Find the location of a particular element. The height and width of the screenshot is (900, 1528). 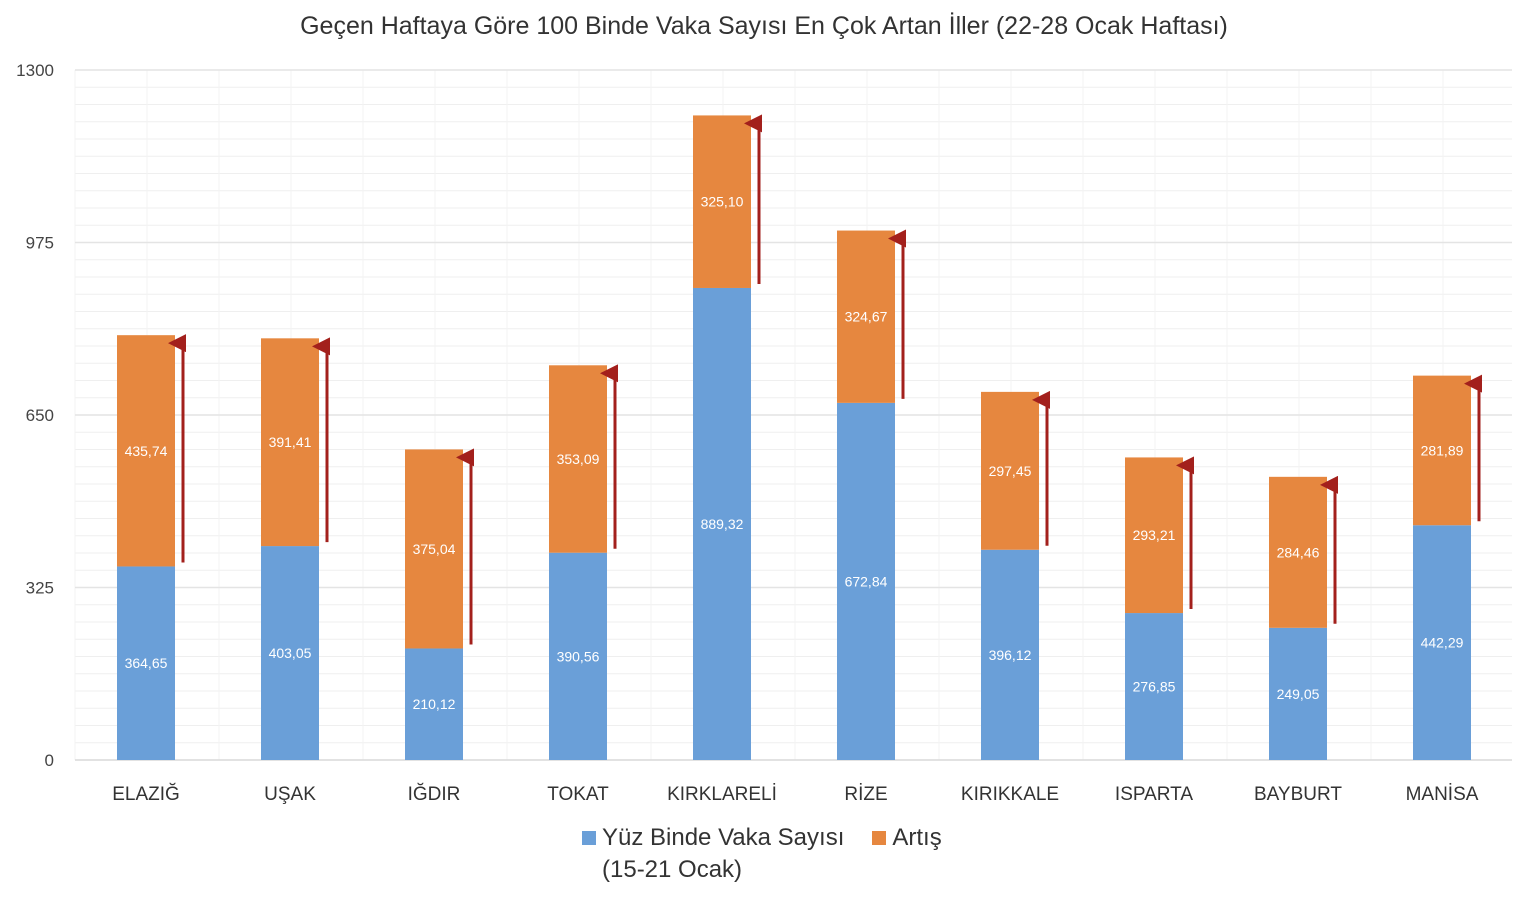

y-tick-label: 325 is located at coordinates (40, 588).